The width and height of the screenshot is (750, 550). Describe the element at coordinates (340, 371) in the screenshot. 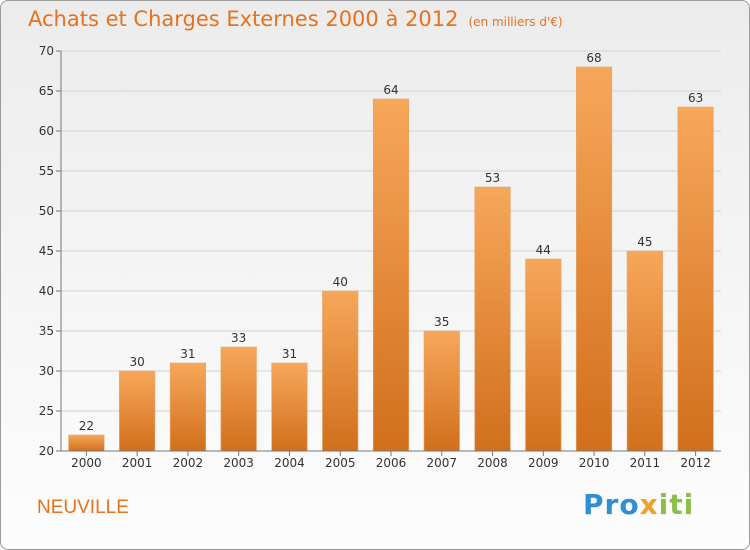

I see `bar-2005` at that location.